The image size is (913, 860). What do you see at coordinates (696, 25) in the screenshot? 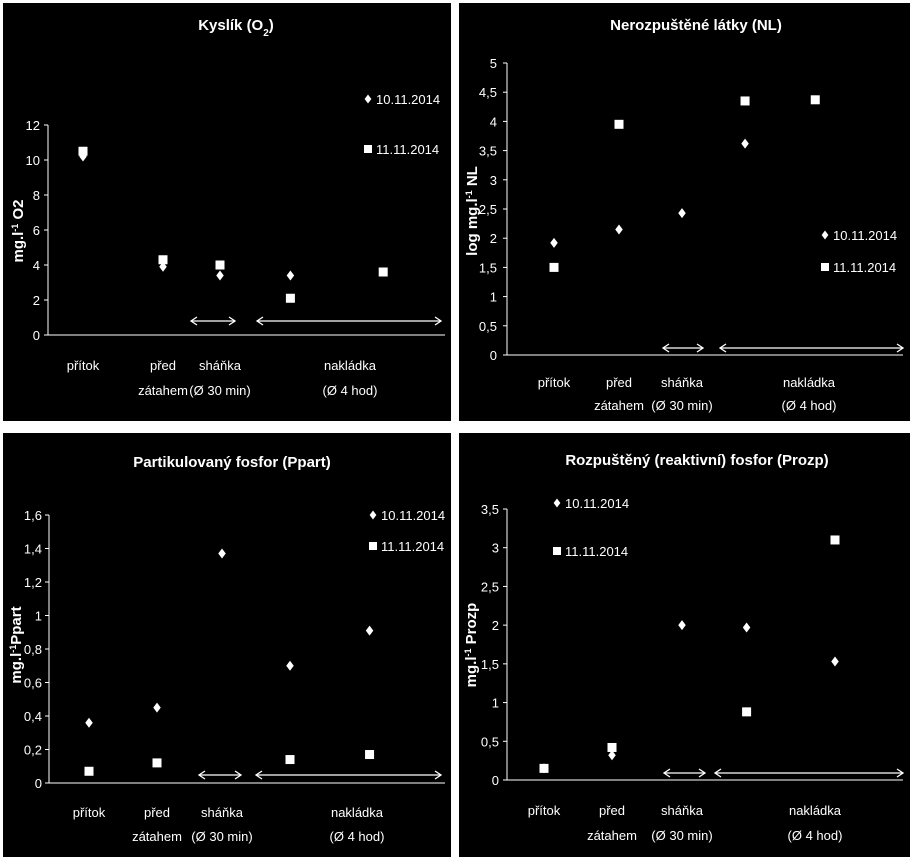
I see `chart-title: Nerozpuštěné látky (NL)` at bounding box center [696, 25].